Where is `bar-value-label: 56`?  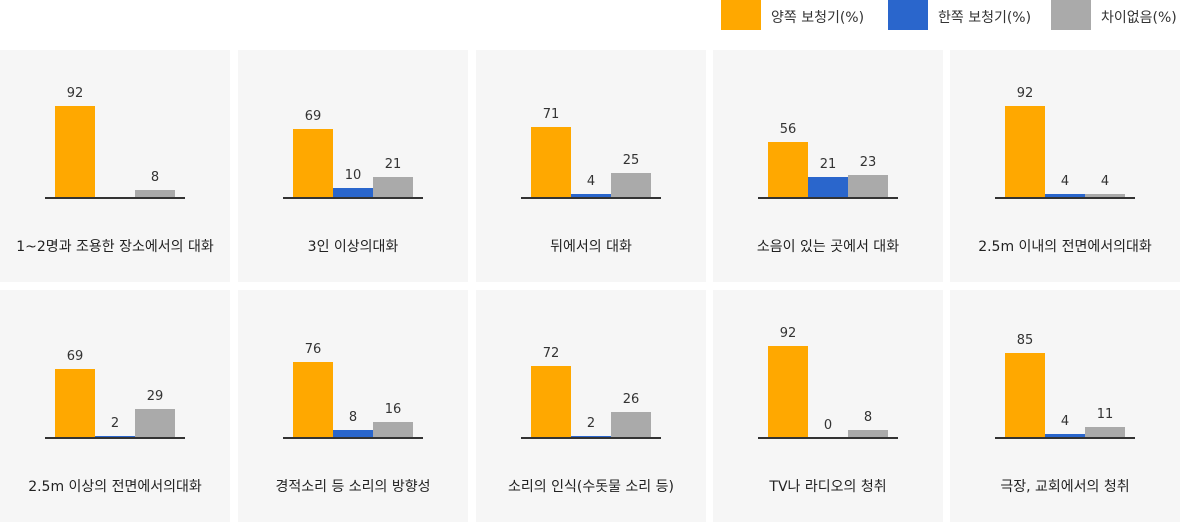 bar-value-label: 56 is located at coordinates (788, 129).